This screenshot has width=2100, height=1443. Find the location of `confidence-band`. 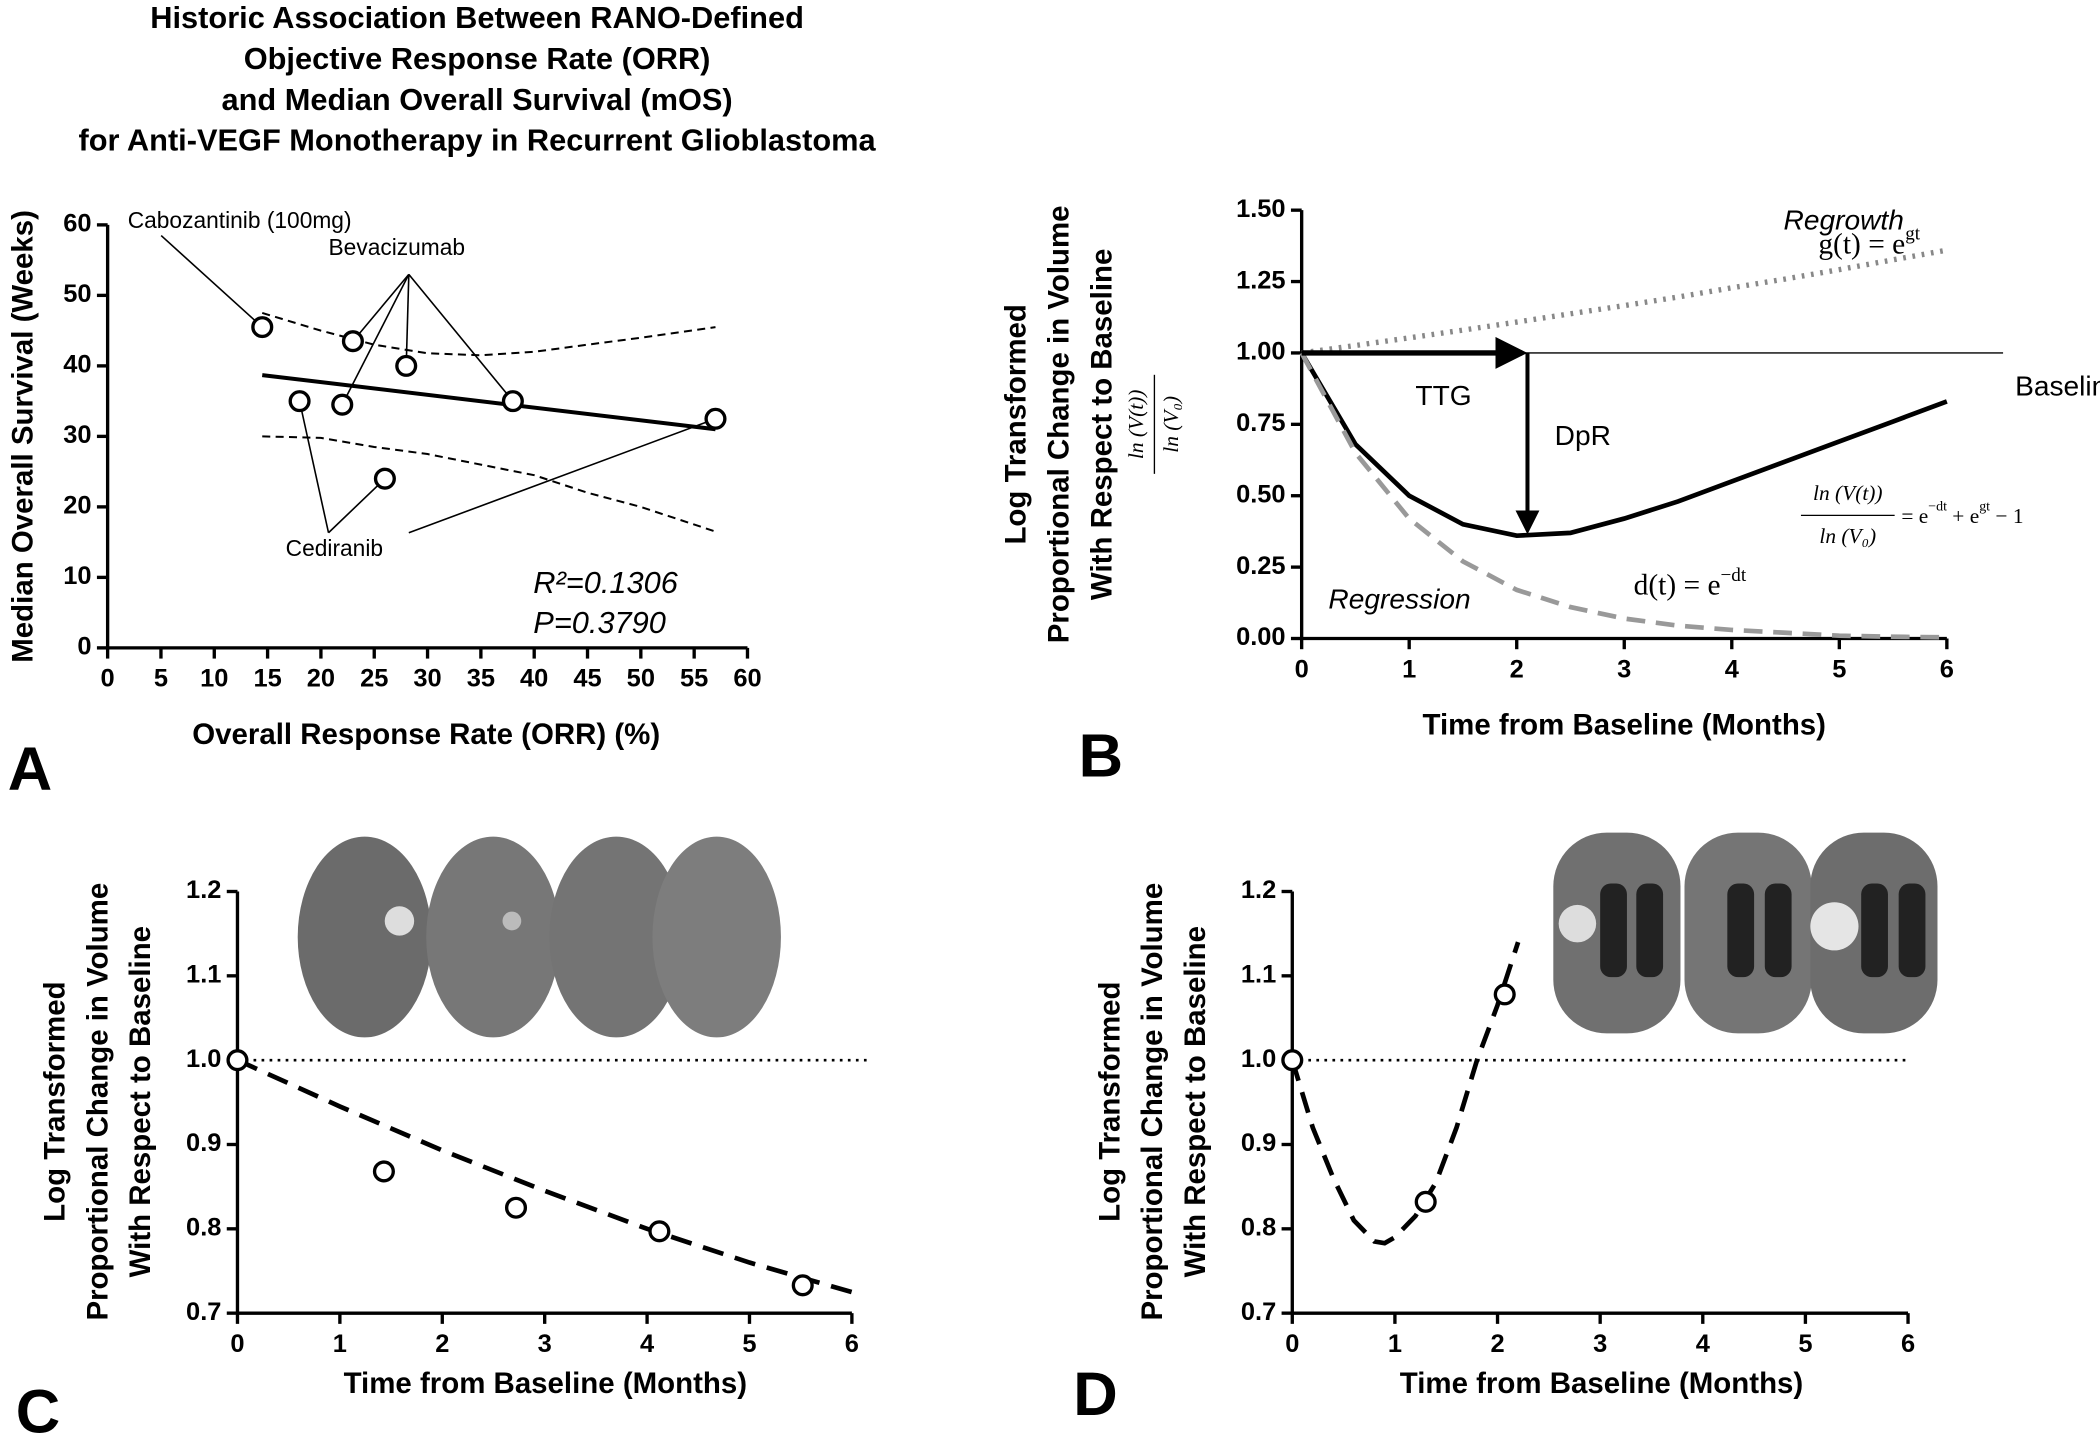

confidence-band is located at coordinates (489, 484).